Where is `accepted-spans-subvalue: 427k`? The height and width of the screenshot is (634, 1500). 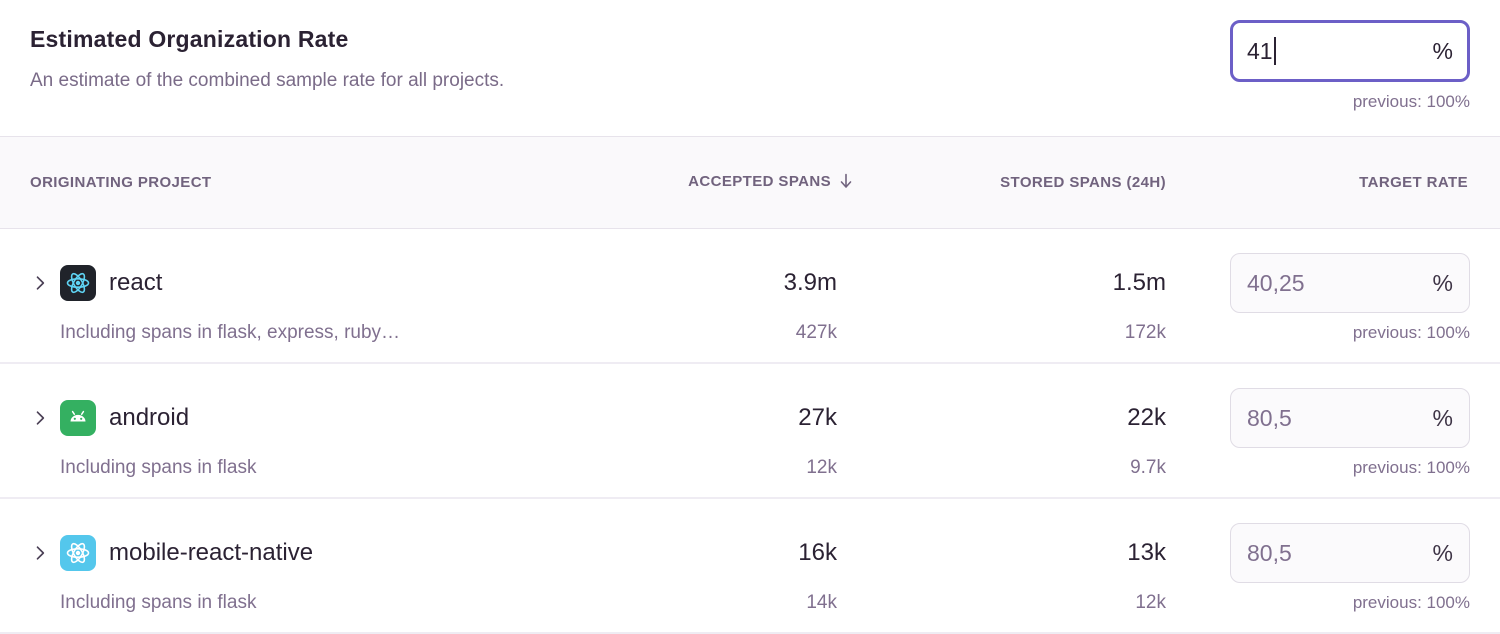
accepted-spans-subvalue: 427k is located at coordinates (816, 332).